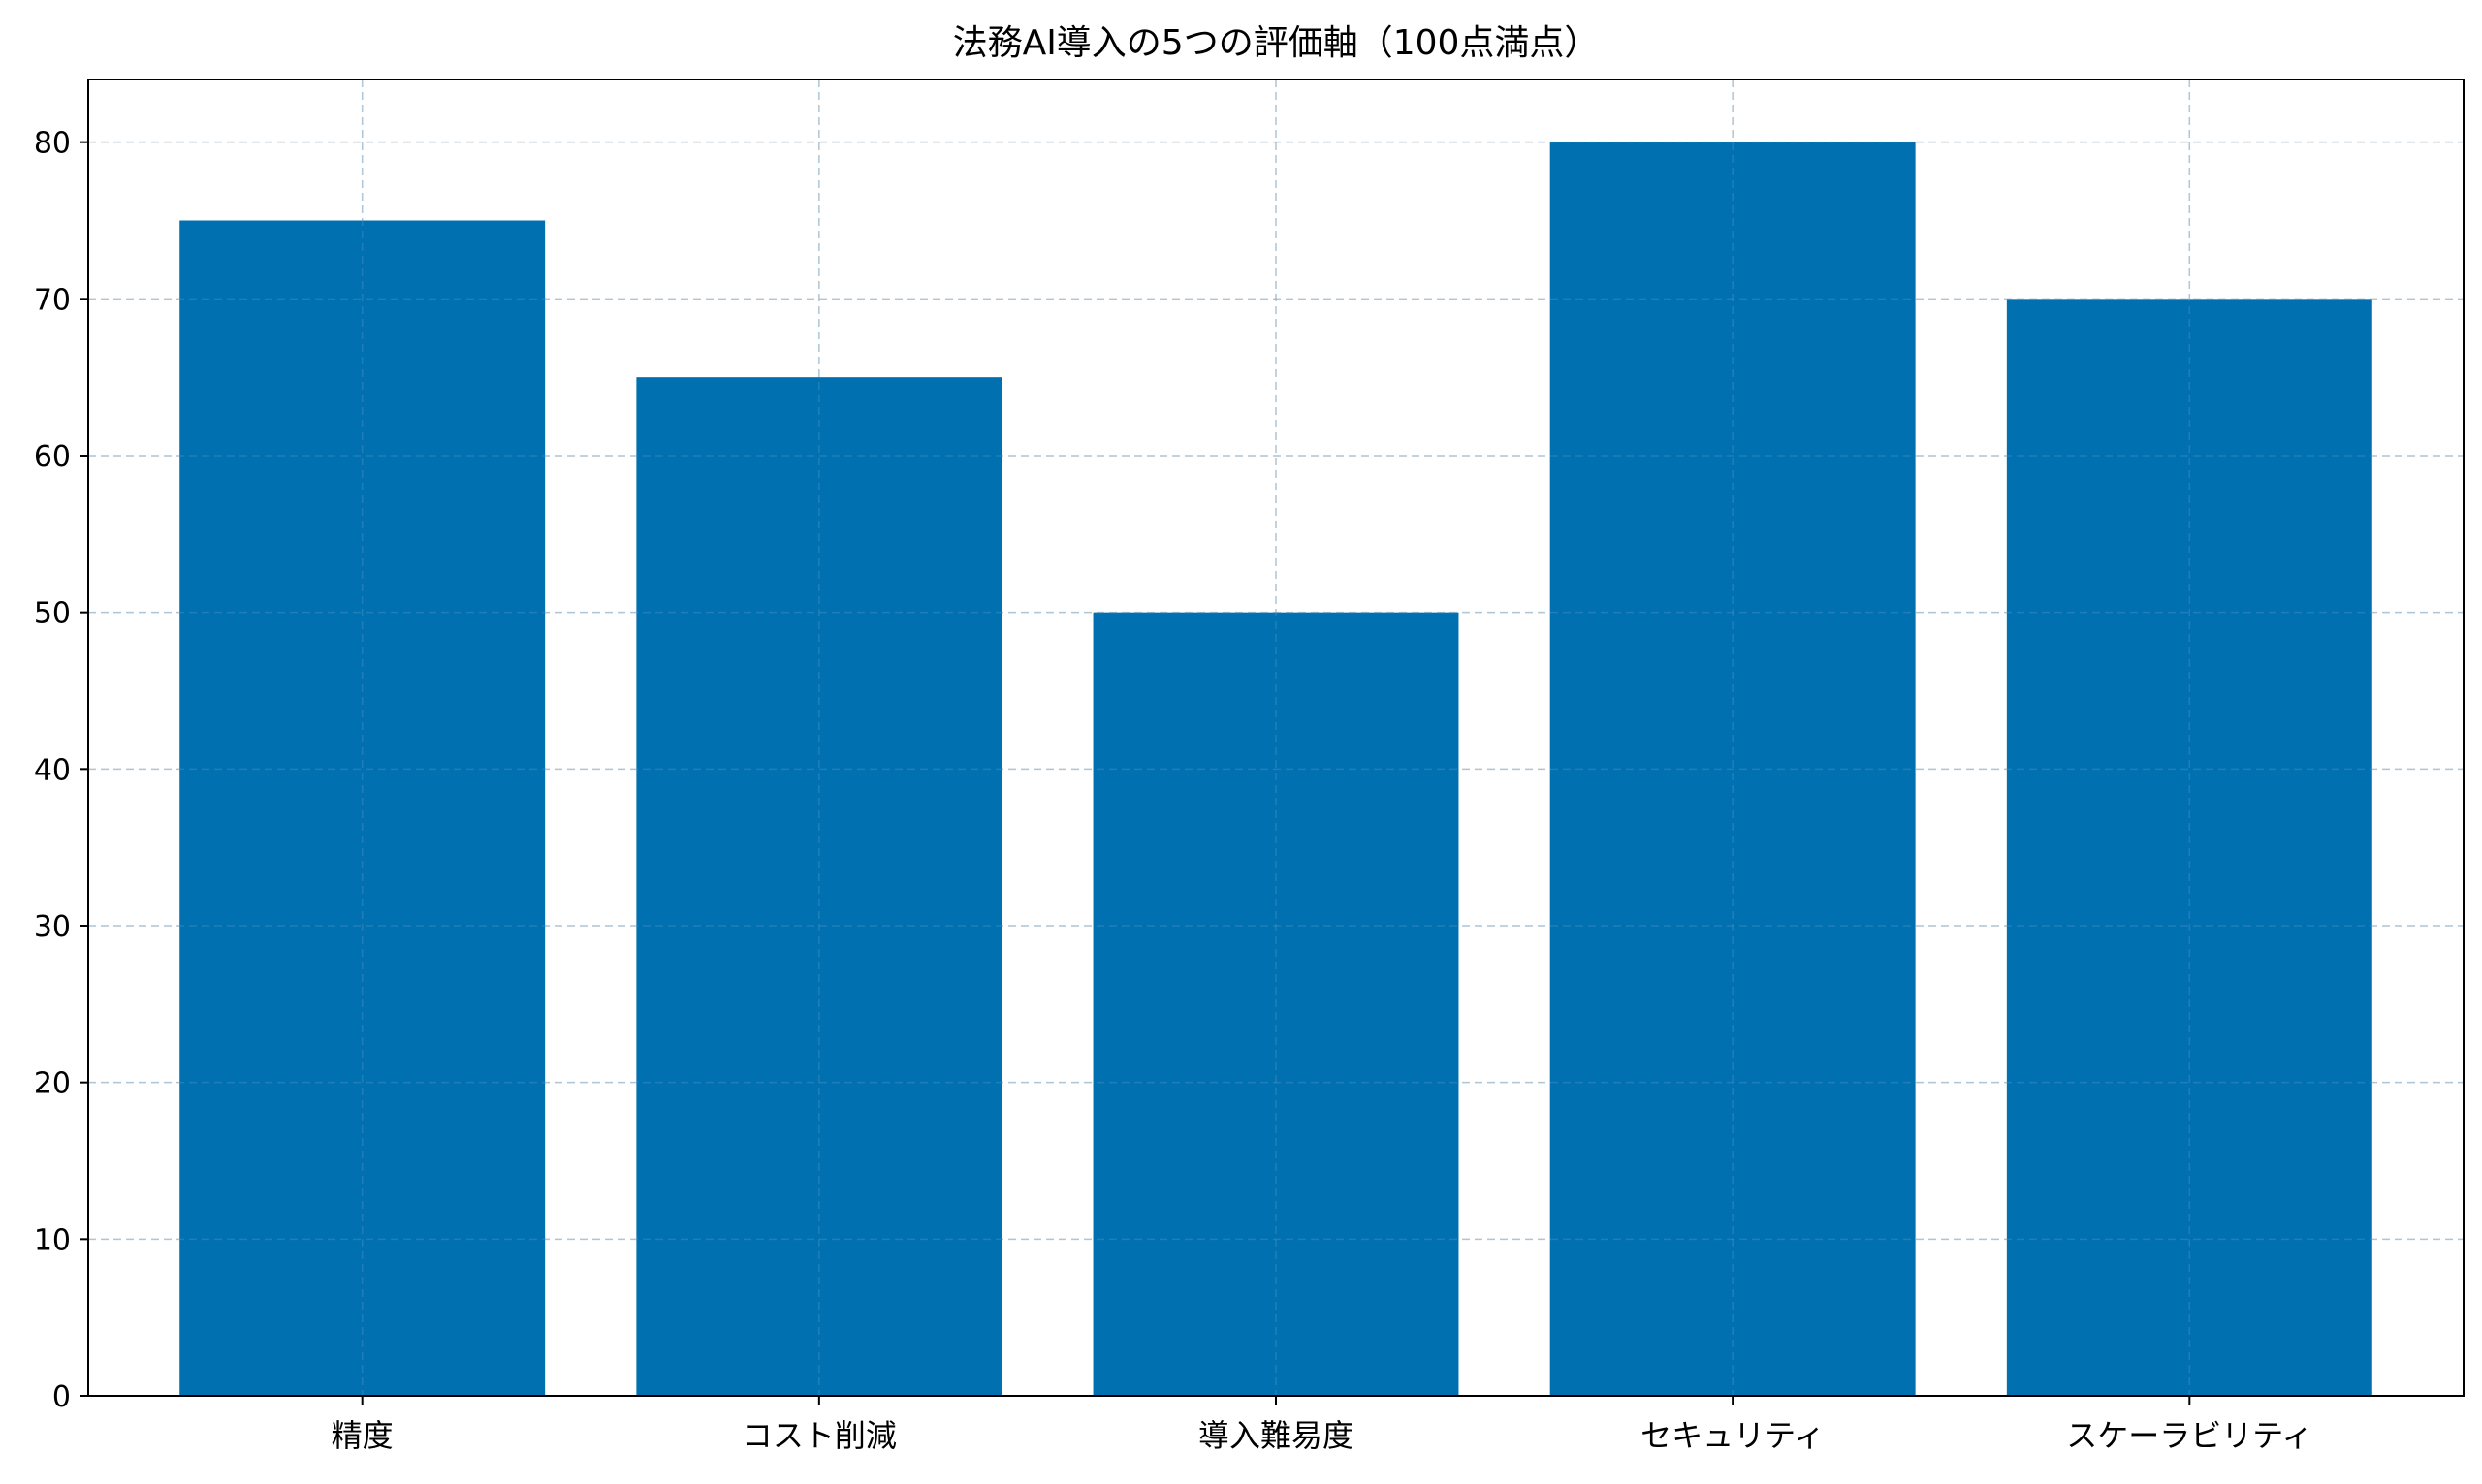 The image size is (2482, 1484). What do you see at coordinates (52, 927) in the screenshot?
I see `y-tick-label: 30` at bounding box center [52, 927].